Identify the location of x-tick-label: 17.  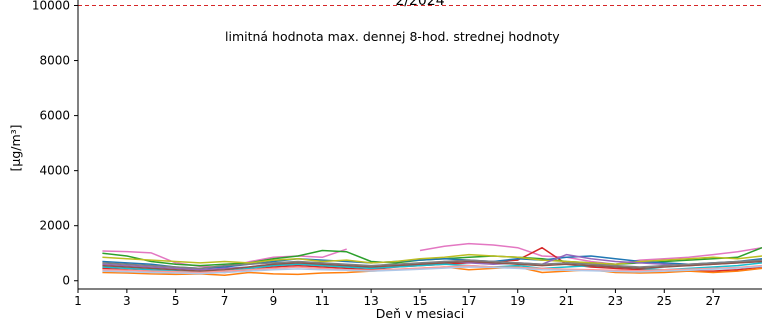
(468, 301).